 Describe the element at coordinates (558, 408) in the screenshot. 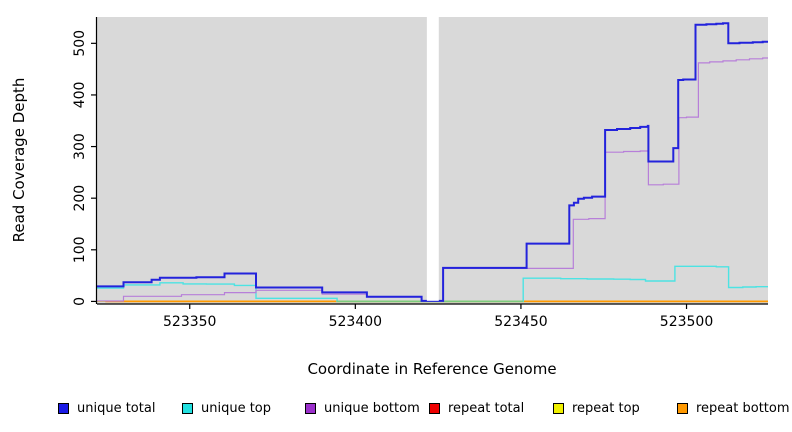

I see `legend-swatch-repeat-top` at that location.